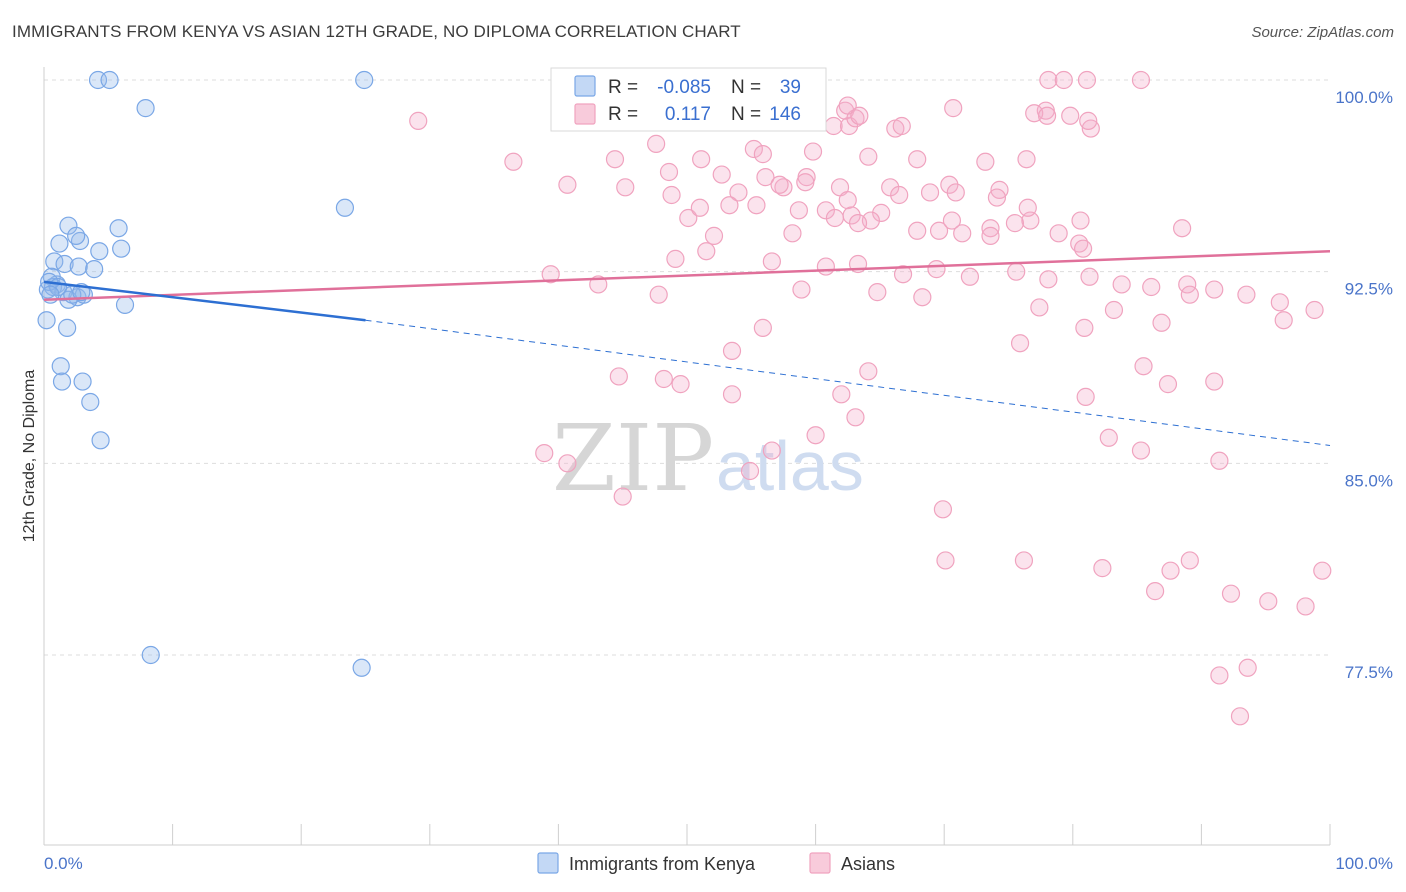  I want to click on x-ticks, so click(687, 834).